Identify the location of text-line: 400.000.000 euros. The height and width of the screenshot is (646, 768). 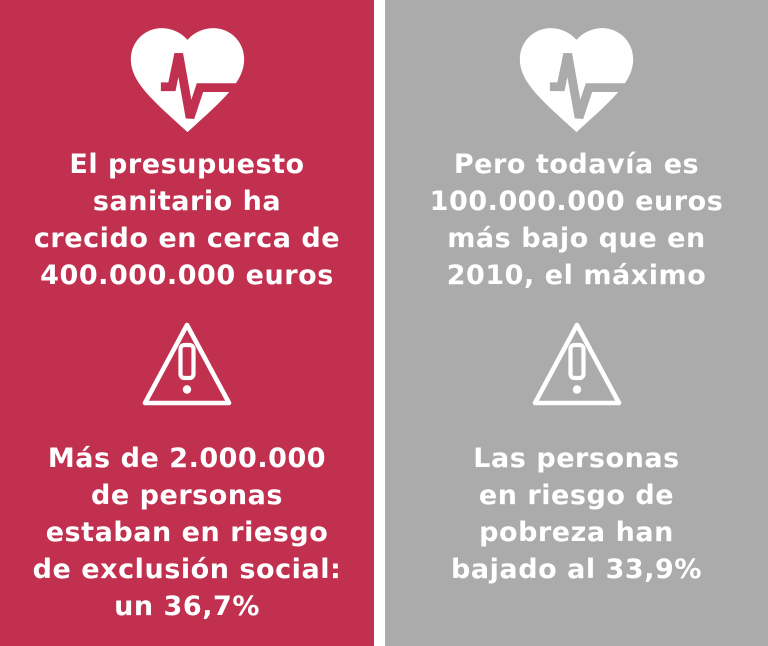
(187, 275).